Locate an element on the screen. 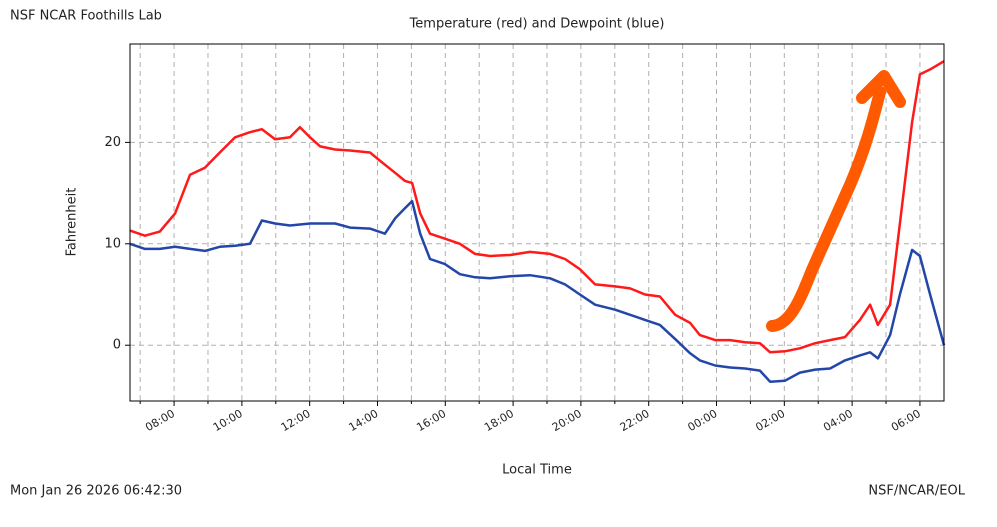  site-name: NSF NCAR Foothills Lab is located at coordinates (86, 16).